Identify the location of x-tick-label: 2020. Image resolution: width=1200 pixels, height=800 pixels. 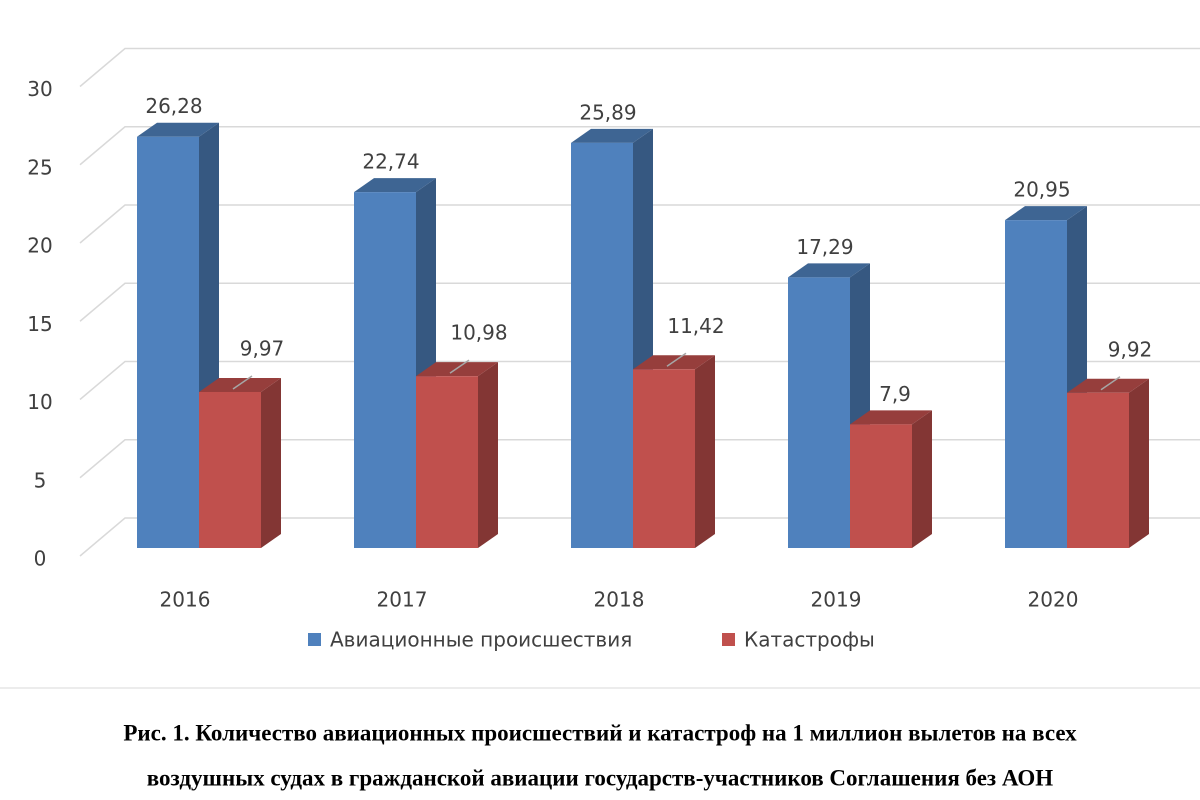
(1053, 600).